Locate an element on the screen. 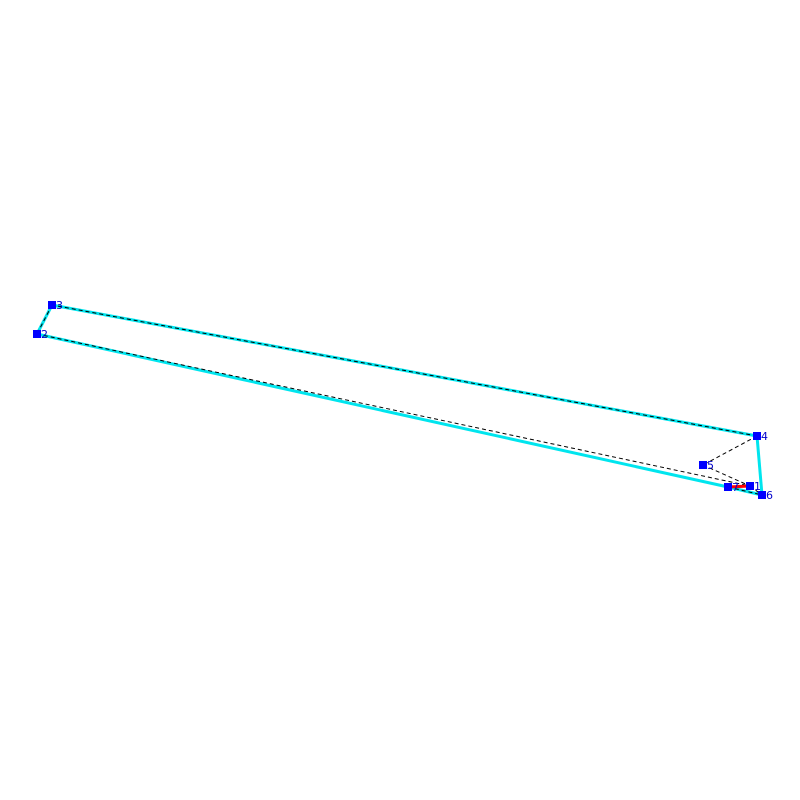 The height and width of the screenshot is (800, 800). vertex-label-2: 2 is located at coordinates (44, 334).